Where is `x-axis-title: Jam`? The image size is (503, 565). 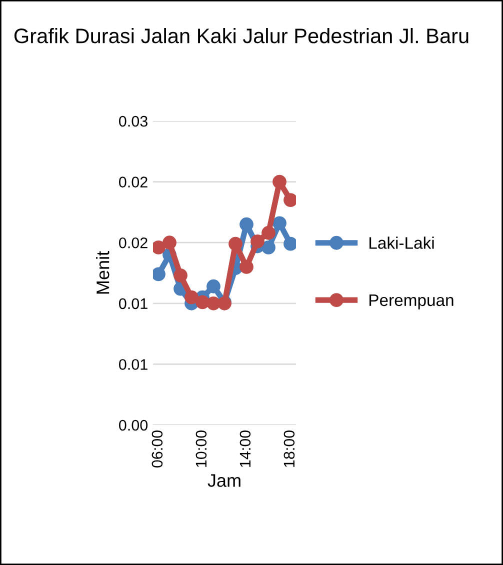
x-axis-title: Jam is located at coordinates (224, 480).